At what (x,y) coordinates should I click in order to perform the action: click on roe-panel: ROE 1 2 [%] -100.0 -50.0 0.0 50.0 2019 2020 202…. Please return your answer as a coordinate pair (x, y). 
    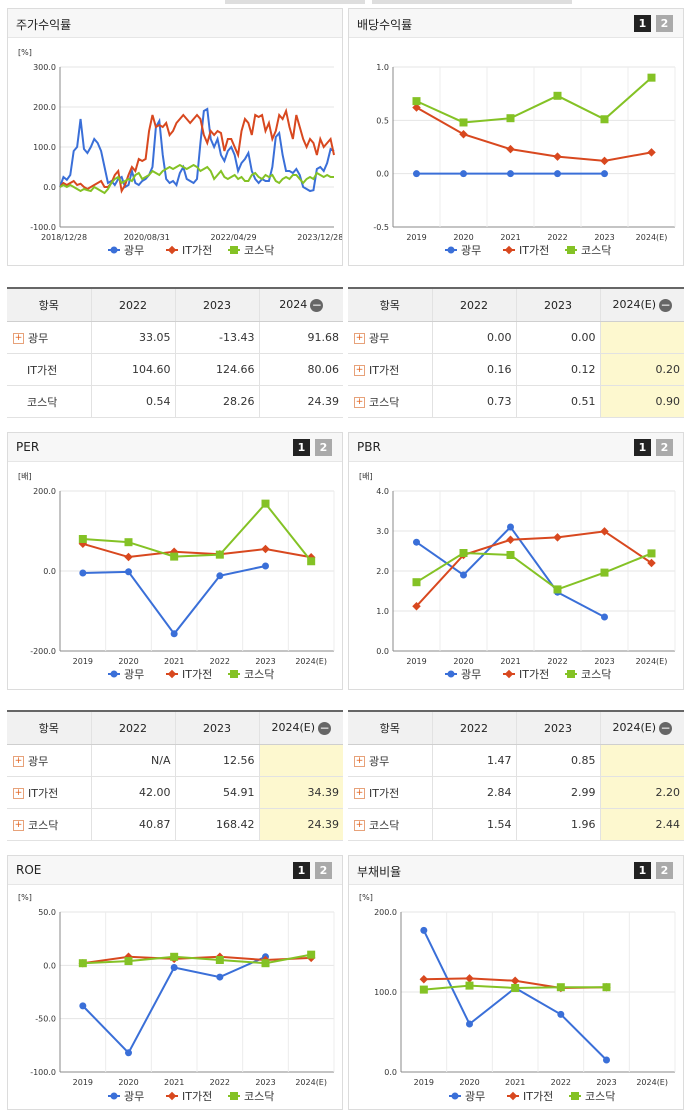
    Looking at the image, I should click on (175, 982).